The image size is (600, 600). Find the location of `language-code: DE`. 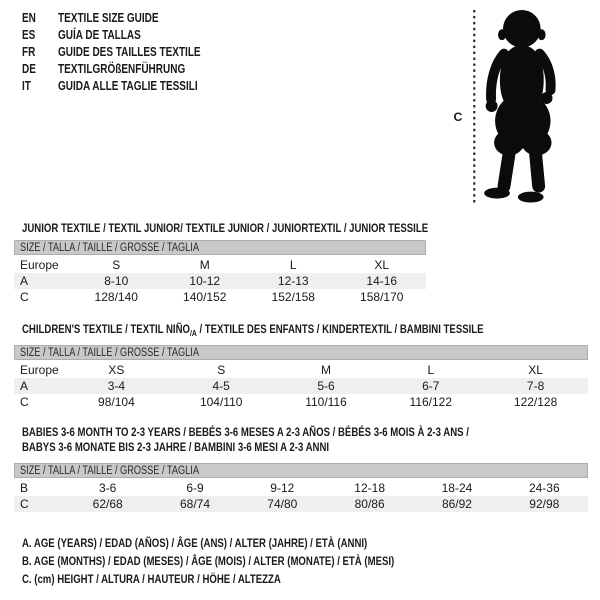

language-code: DE is located at coordinates (29, 68).